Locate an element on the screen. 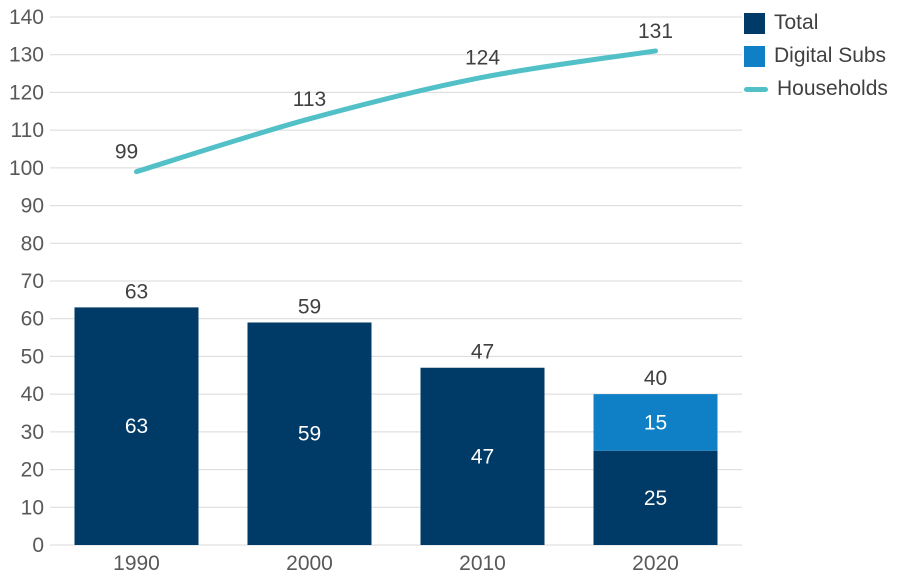 The height and width of the screenshot is (574, 900). x-tick-label: 1990 is located at coordinates (136, 563).